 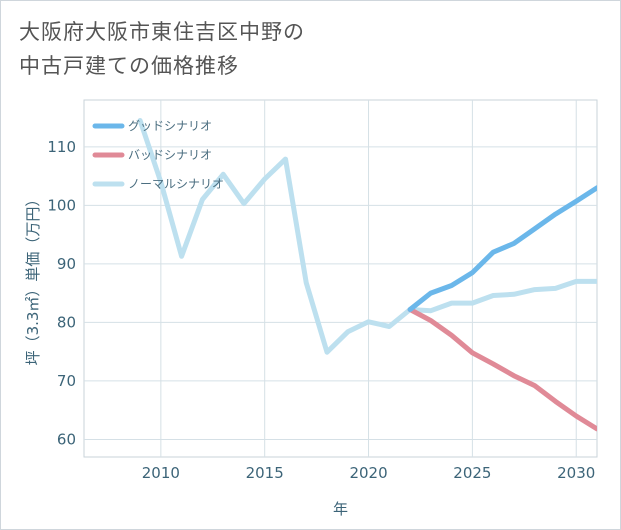 I want to click on y-tick-label: 70, so click(x=66, y=381).